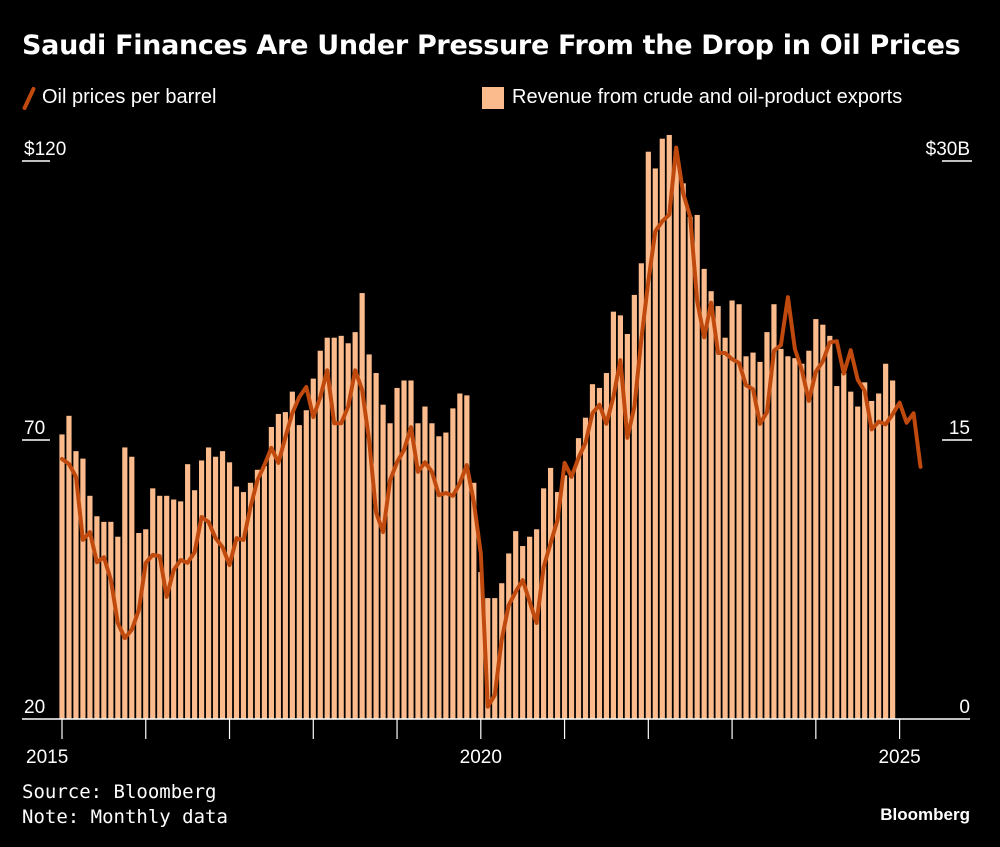  I want to click on legend-item-oil-price: Oil prices per barrel, so click(119, 97).